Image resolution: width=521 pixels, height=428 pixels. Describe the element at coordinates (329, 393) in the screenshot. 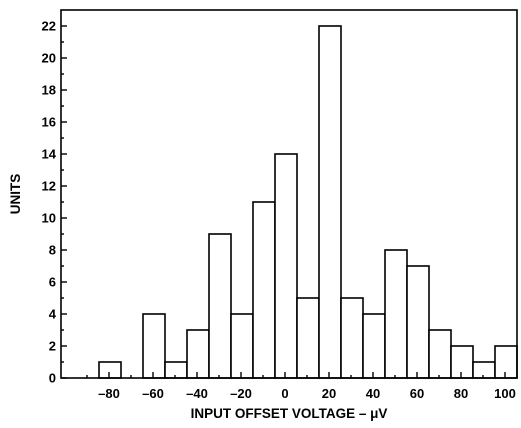

I see `x-tick-label: 20` at that location.